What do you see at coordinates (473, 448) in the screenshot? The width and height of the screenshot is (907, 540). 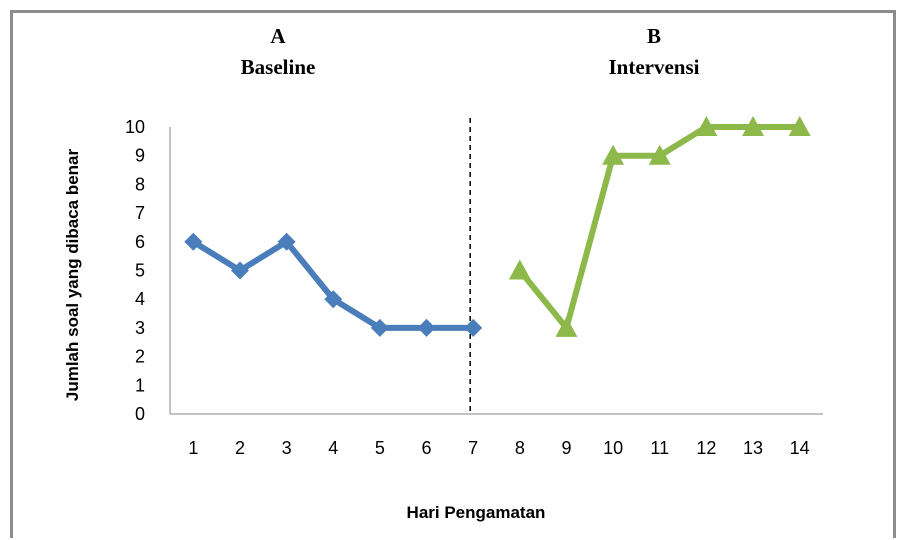 I see `x-tick-label: 7` at bounding box center [473, 448].